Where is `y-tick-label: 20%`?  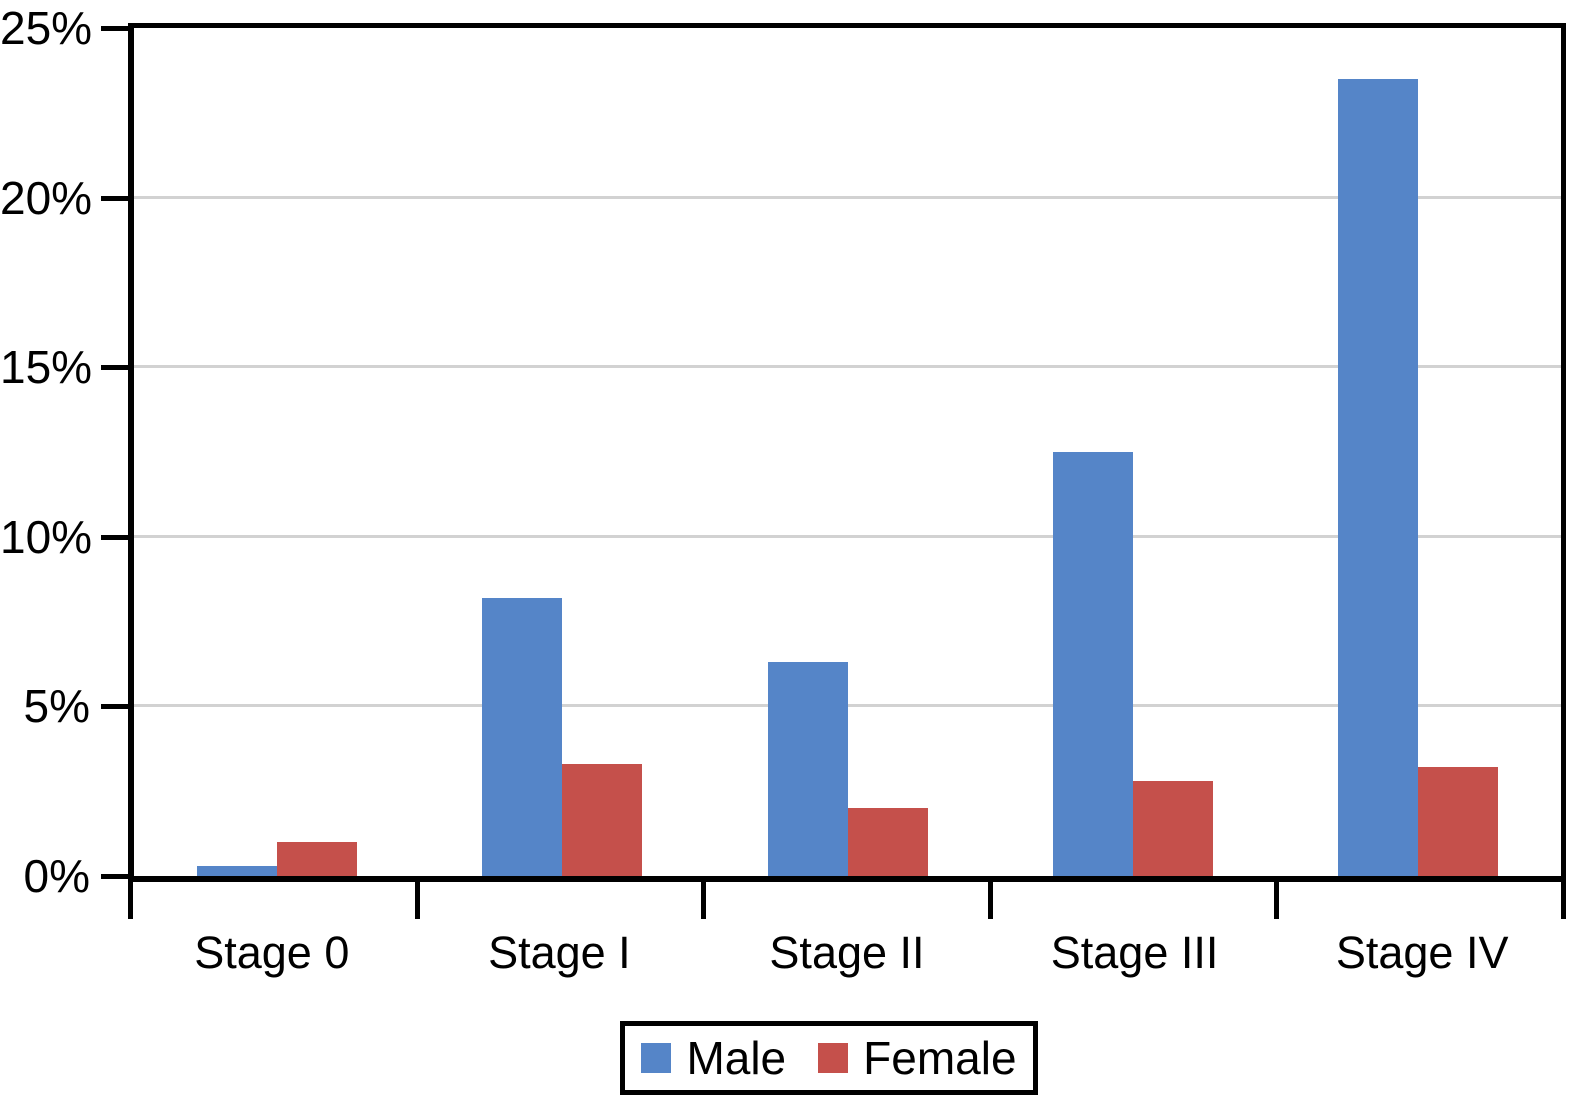 y-tick-label: 20% is located at coordinates (46, 197).